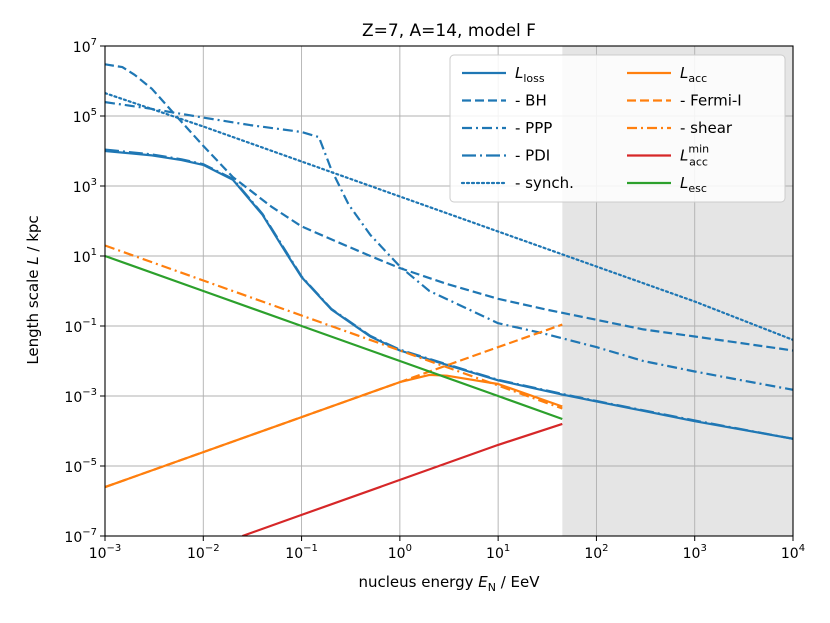 The image size is (830, 623). What do you see at coordinates (532, 156) in the screenshot?
I see `legend-label-pdi: - PDI` at bounding box center [532, 156].